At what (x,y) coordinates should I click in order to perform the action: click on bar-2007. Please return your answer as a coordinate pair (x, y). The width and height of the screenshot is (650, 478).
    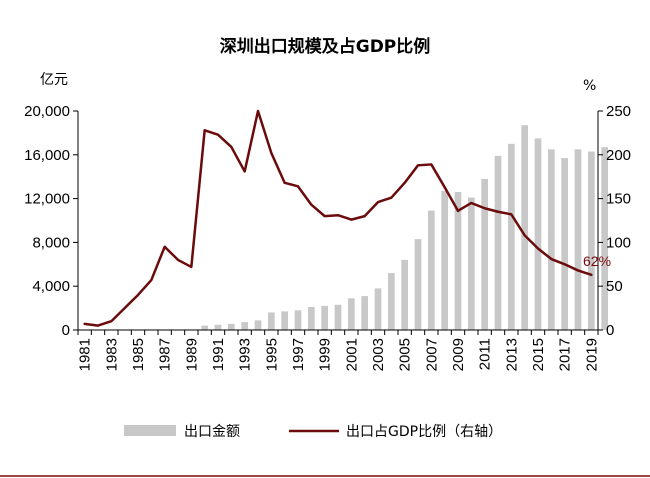
    Looking at the image, I should click on (431, 270).